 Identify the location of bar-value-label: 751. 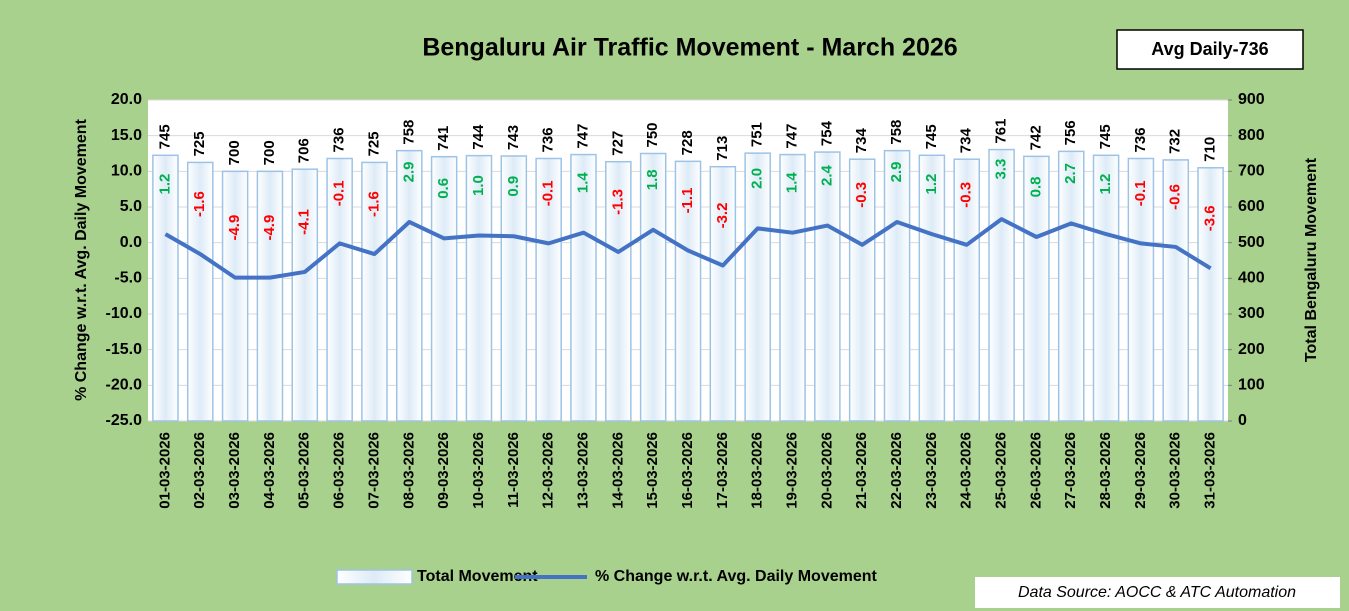
(757, 134).